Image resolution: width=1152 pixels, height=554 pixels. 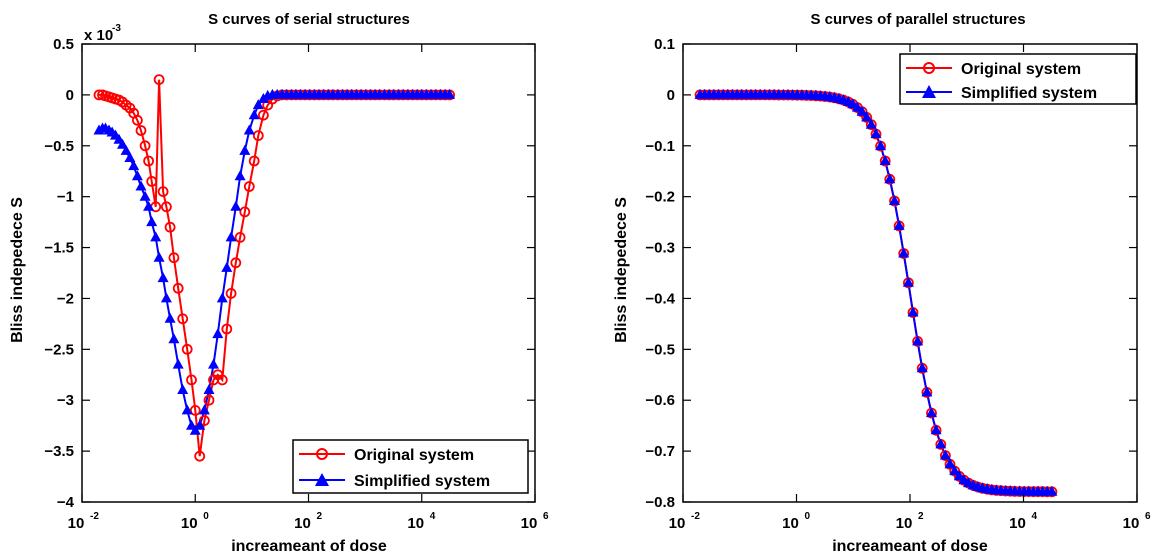 I want to click on y-multiplier: x 10 -3, so click(x=102, y=33).